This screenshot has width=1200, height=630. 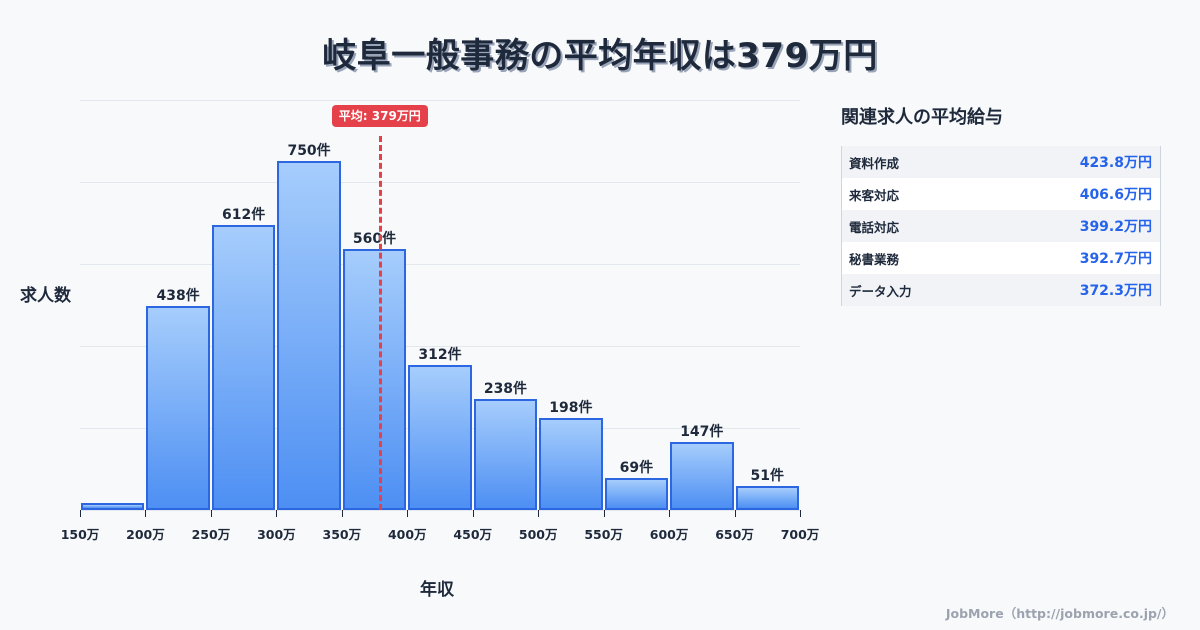 What do you see at coordinates (145, 534) in the screenshot?
I see `x-tick-label: 200万` at bounding box center [145, 534].